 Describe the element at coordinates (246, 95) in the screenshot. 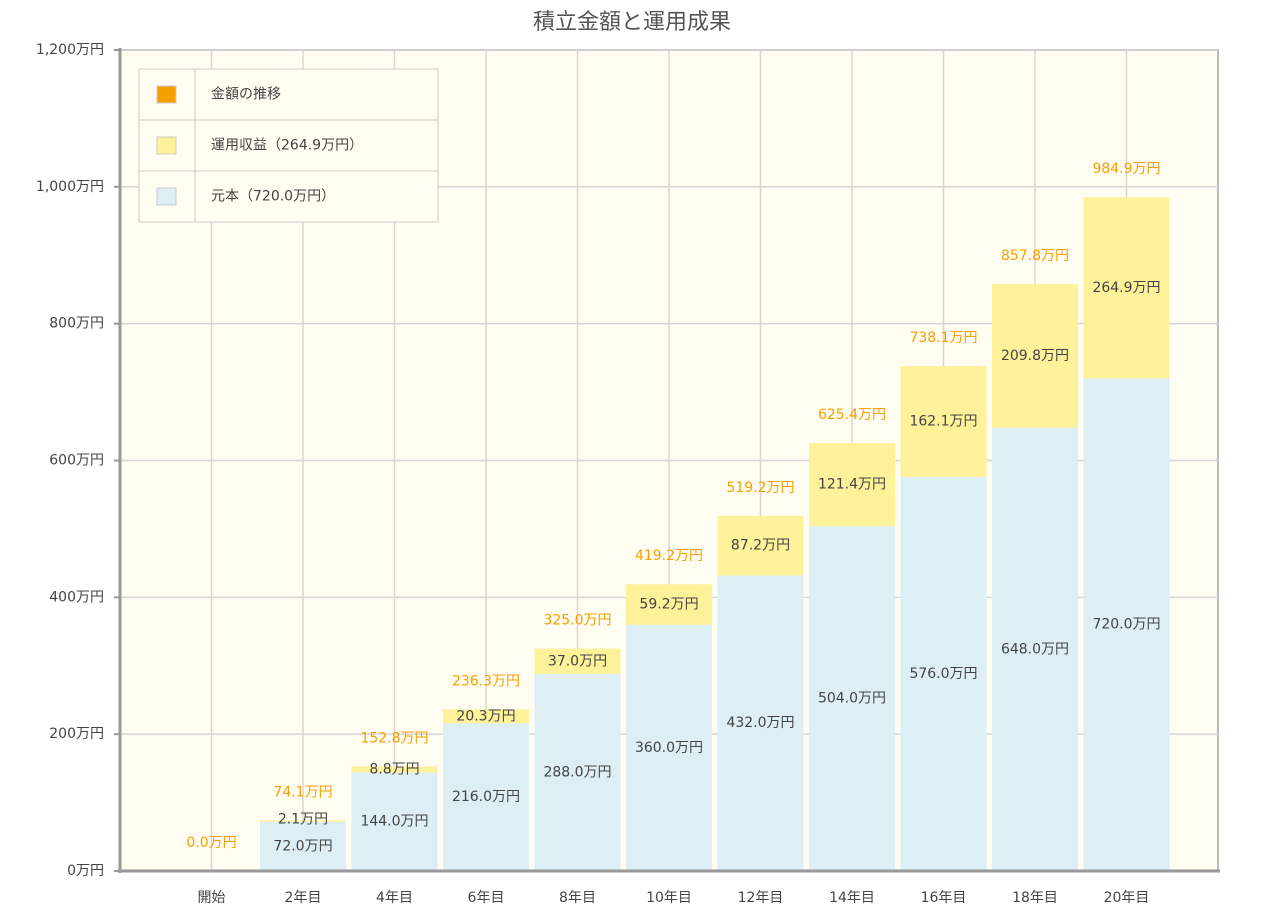

I see `legend-label: 金額の推移` at that location.